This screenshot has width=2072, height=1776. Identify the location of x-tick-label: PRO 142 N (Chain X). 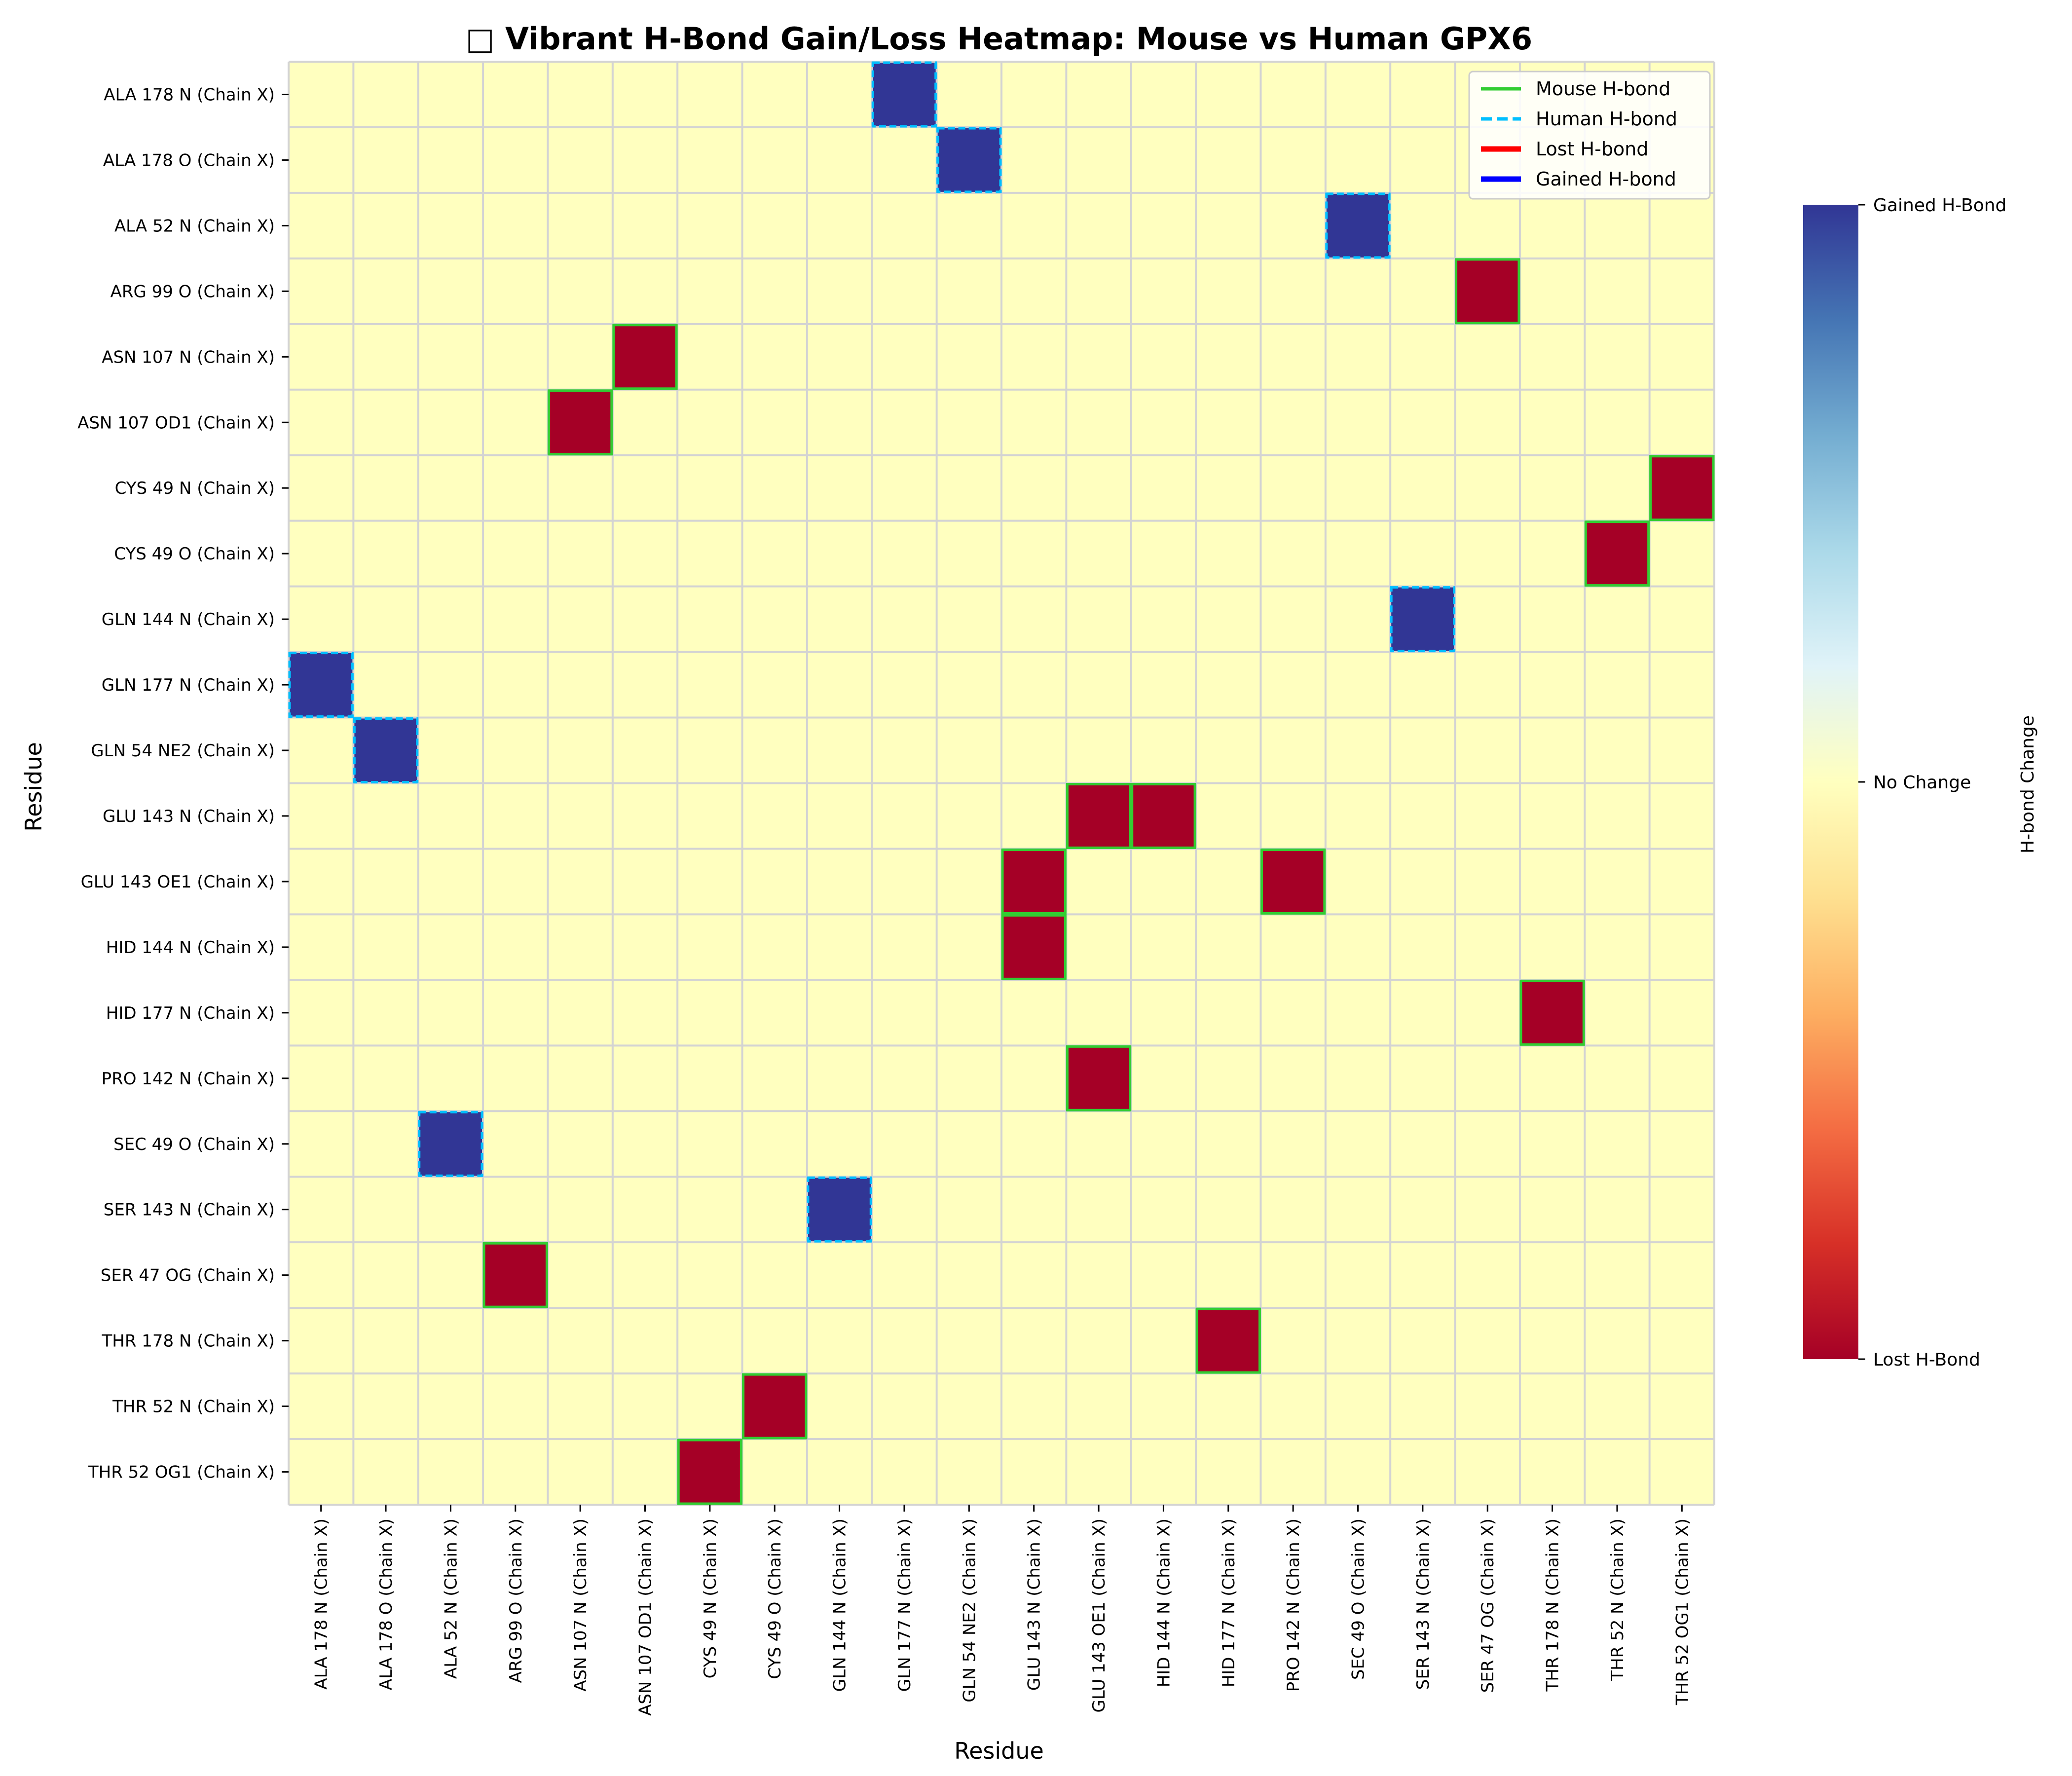
(1293, 1605).